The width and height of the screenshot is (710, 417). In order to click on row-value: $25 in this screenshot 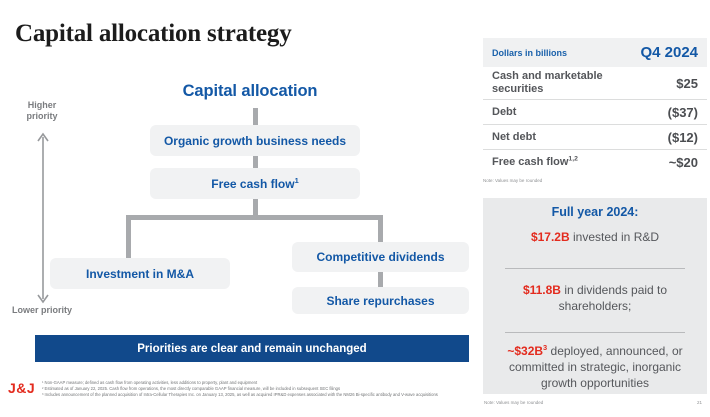, I will do `click(687, 83)`.